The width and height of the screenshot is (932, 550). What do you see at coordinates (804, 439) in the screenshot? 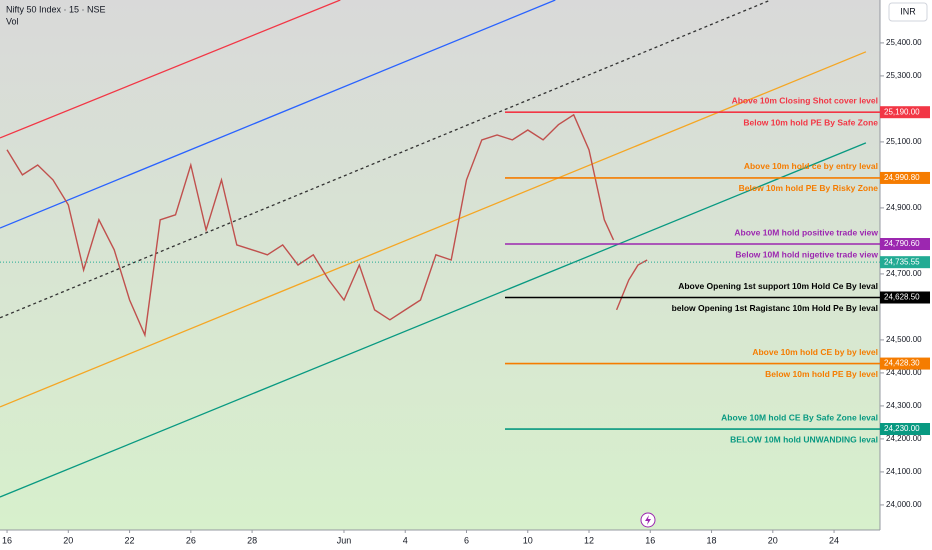
I see `level-label: BELOW 10M hold UNWANDING leval` at bounding box center [804, 439].